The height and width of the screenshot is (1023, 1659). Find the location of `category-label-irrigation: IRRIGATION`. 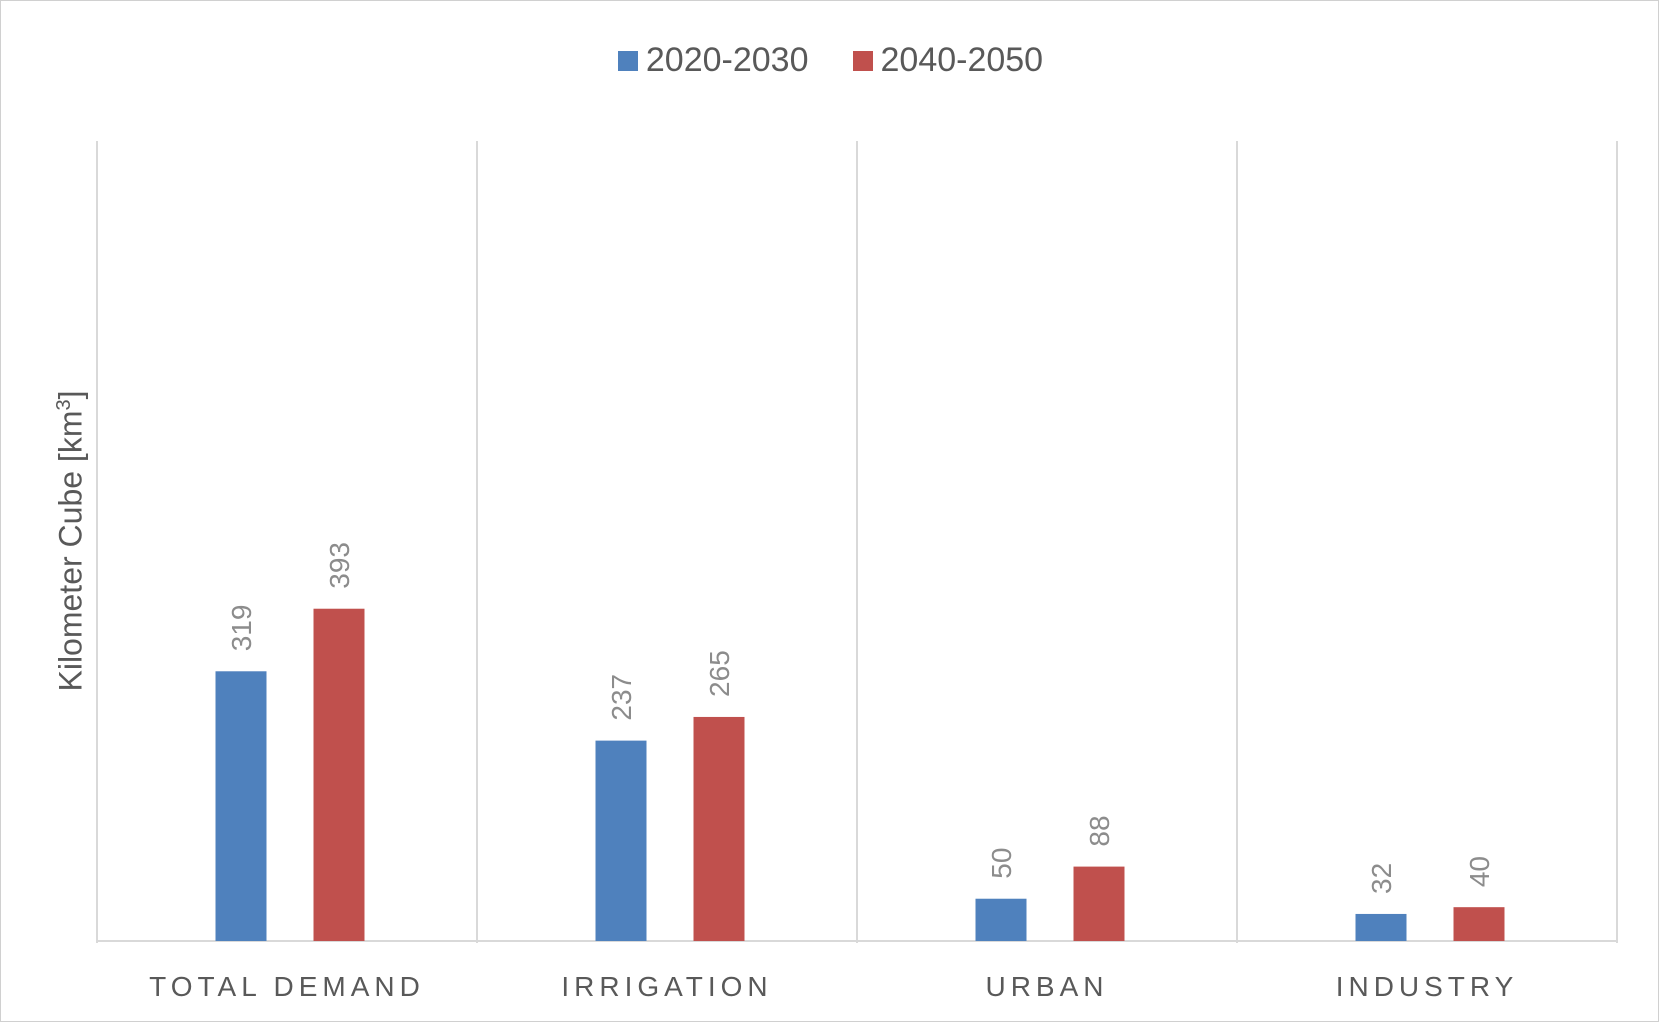

category-label-irrigation: IRRIGATION is located at coordinates (666, 986).